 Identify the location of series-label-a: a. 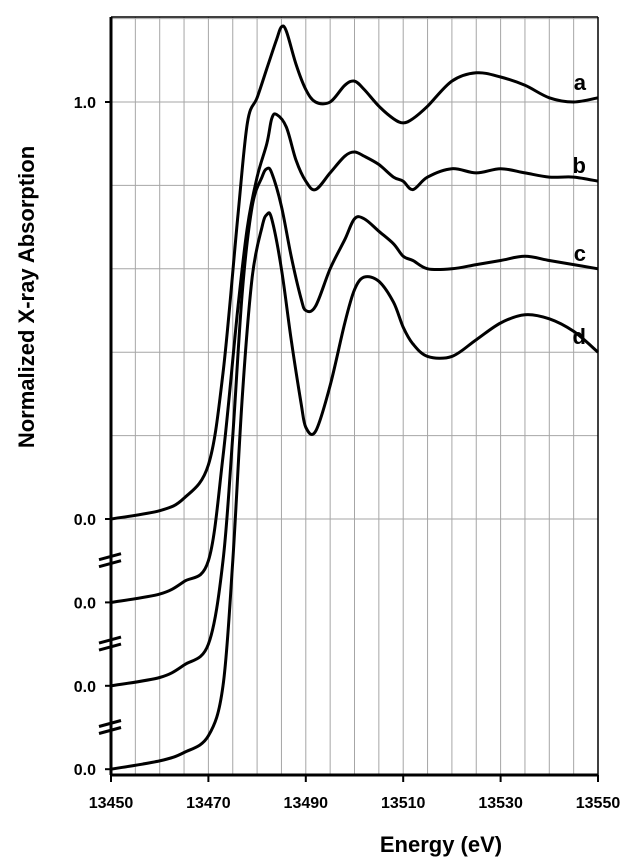
(580, 82).